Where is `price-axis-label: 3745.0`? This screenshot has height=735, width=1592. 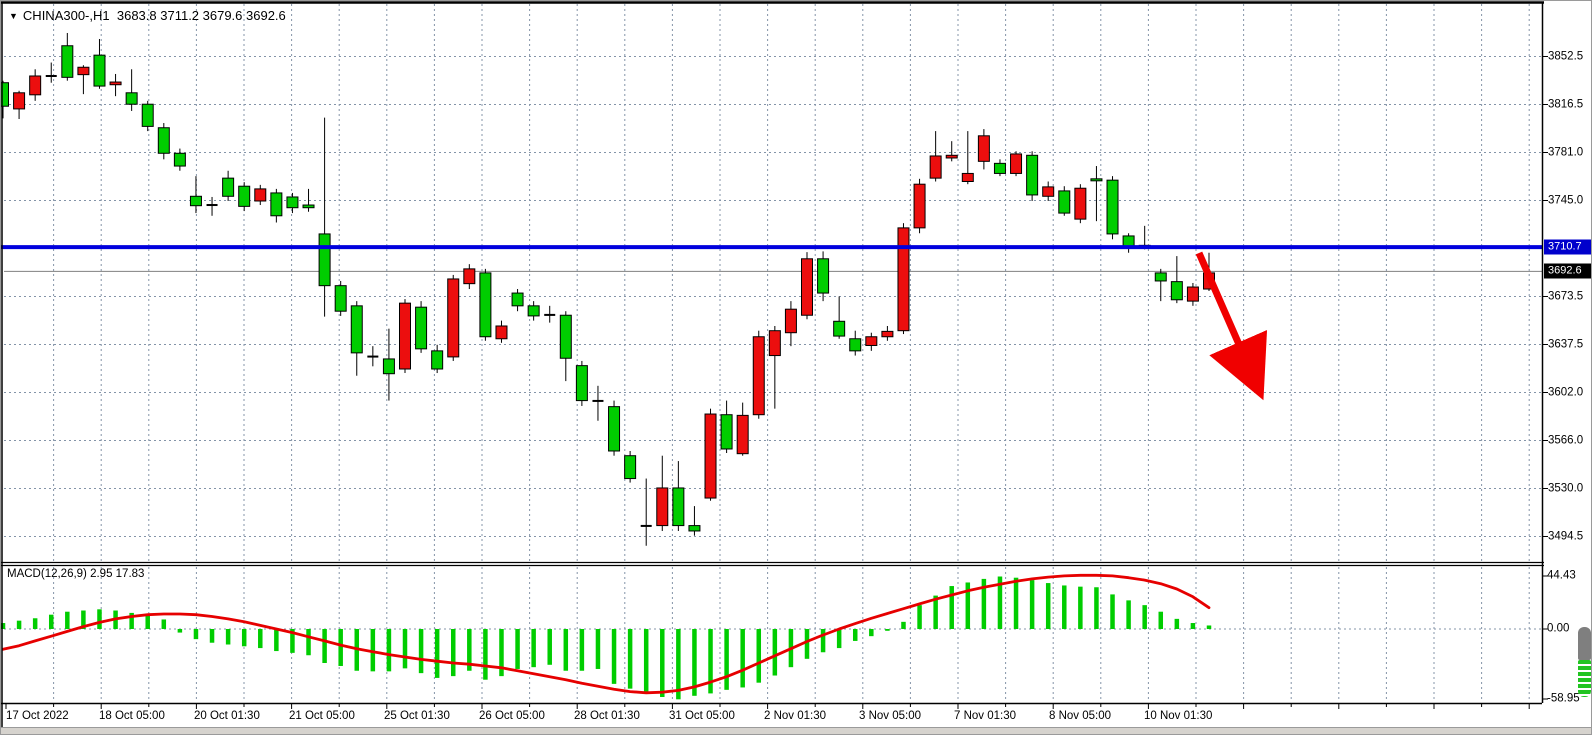
price-axis-label: 3745.0 is located at coordinates (1566, 200).